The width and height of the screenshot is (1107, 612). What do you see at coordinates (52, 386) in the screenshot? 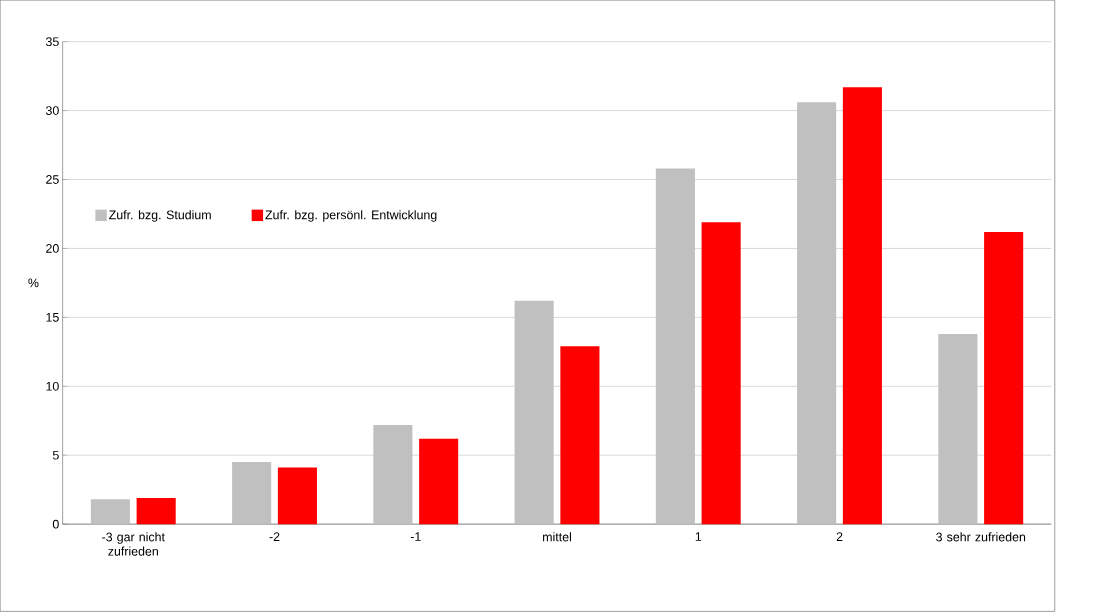
I see `y-tick-label: 10` at bounding box center [52, 386].